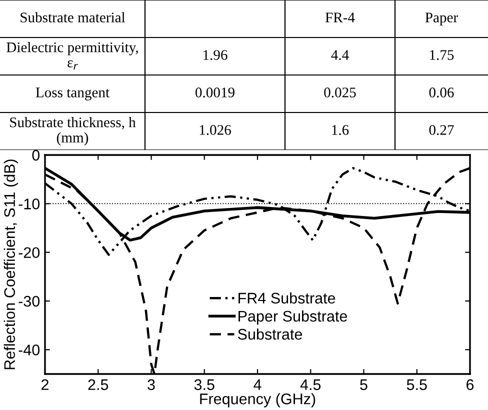 The image size is (488, 410). What do you see at coordinates (258, 400) in the screenshot?
I see `x-axis-title: Frequency (GHz)` at bounding box center [258, 400].